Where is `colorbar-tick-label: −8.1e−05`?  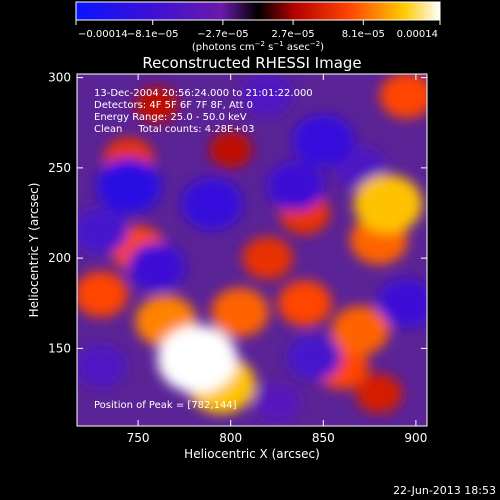 colorbar-tick-label: −8.1e−05 is located at coordinates (153, 34).